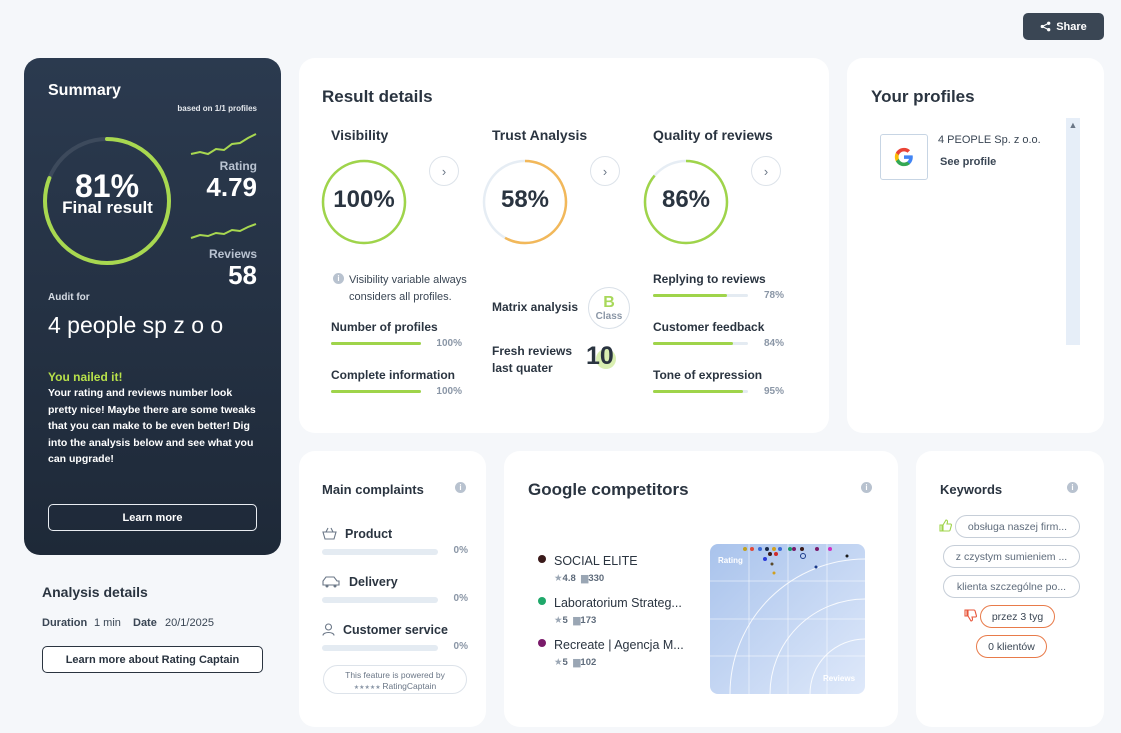  Describe the element at coordinates (369, 534) in the screenshot. I see `complaint-product-label: Product` at that location.